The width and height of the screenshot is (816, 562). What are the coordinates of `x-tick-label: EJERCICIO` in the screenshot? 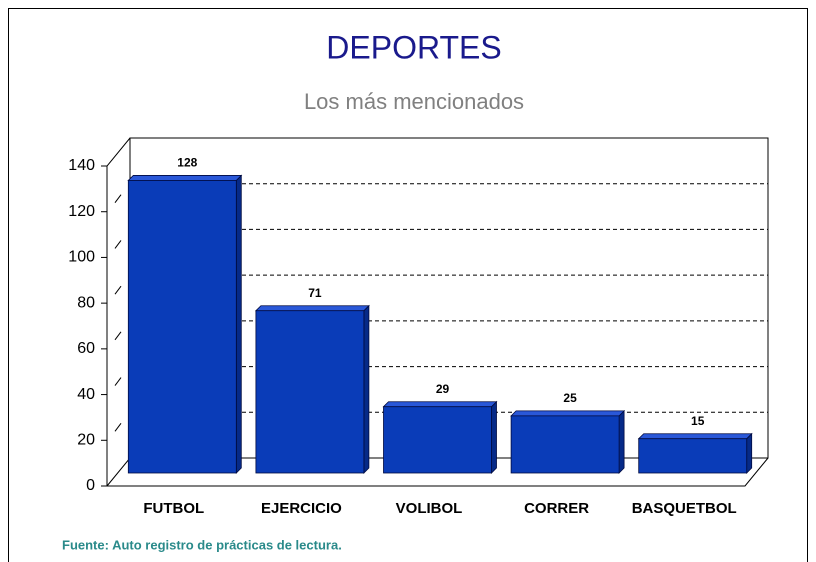 It's located at (301, 508).